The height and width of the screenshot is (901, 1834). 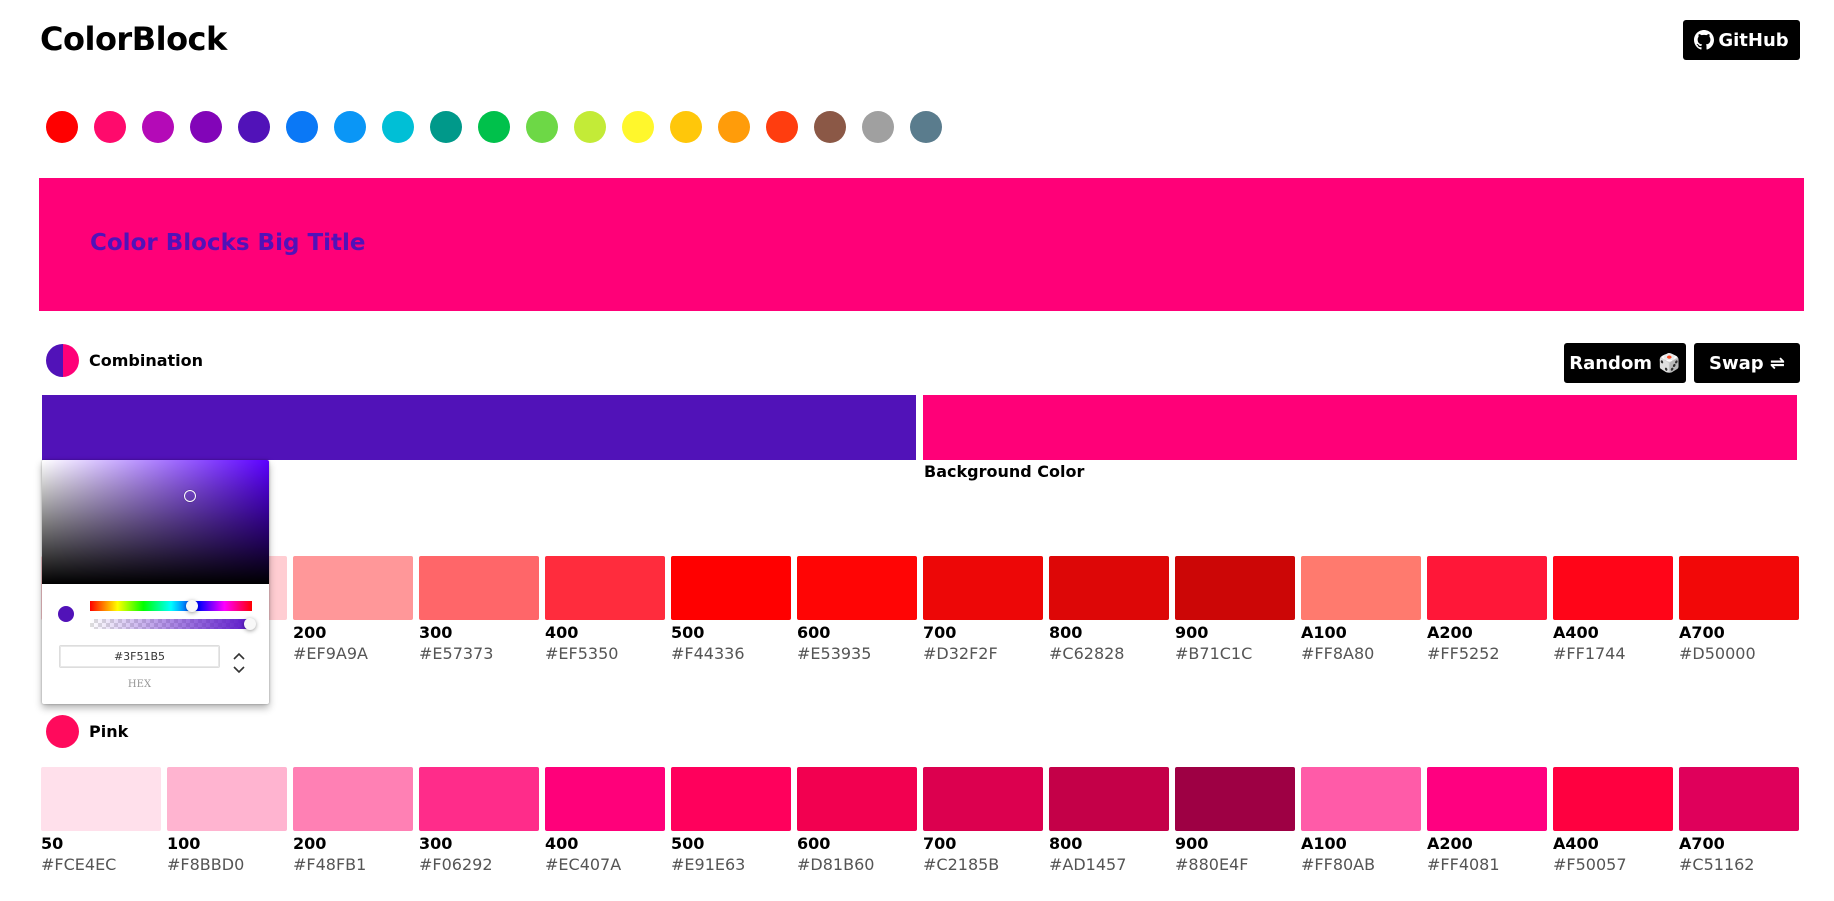 What do you see at coordinates (139, 656) in the screenshot?
I see `hex-input` at bounding box center [139, 656].